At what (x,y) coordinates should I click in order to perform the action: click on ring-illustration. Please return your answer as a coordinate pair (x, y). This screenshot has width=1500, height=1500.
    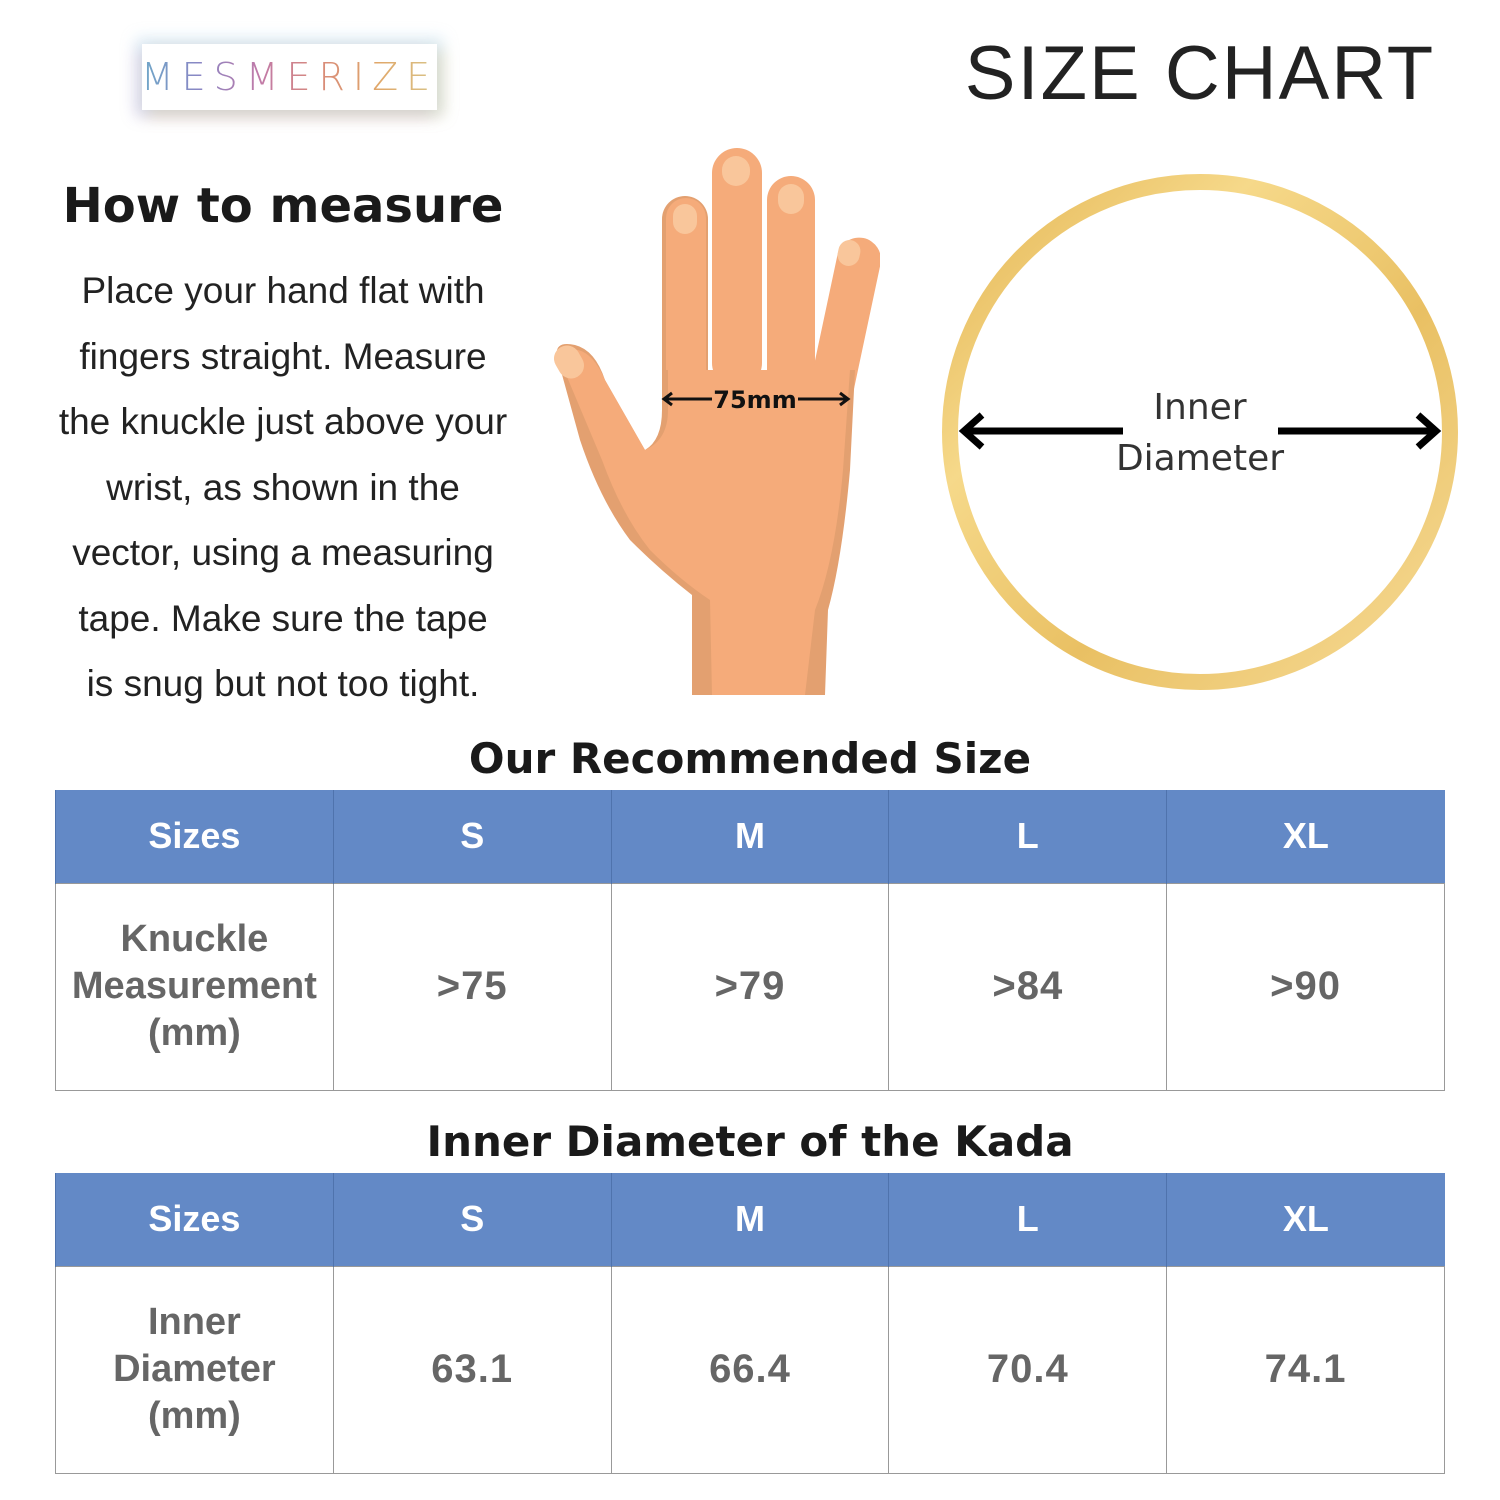
    Looking at the image, I should click on (1200, 432).